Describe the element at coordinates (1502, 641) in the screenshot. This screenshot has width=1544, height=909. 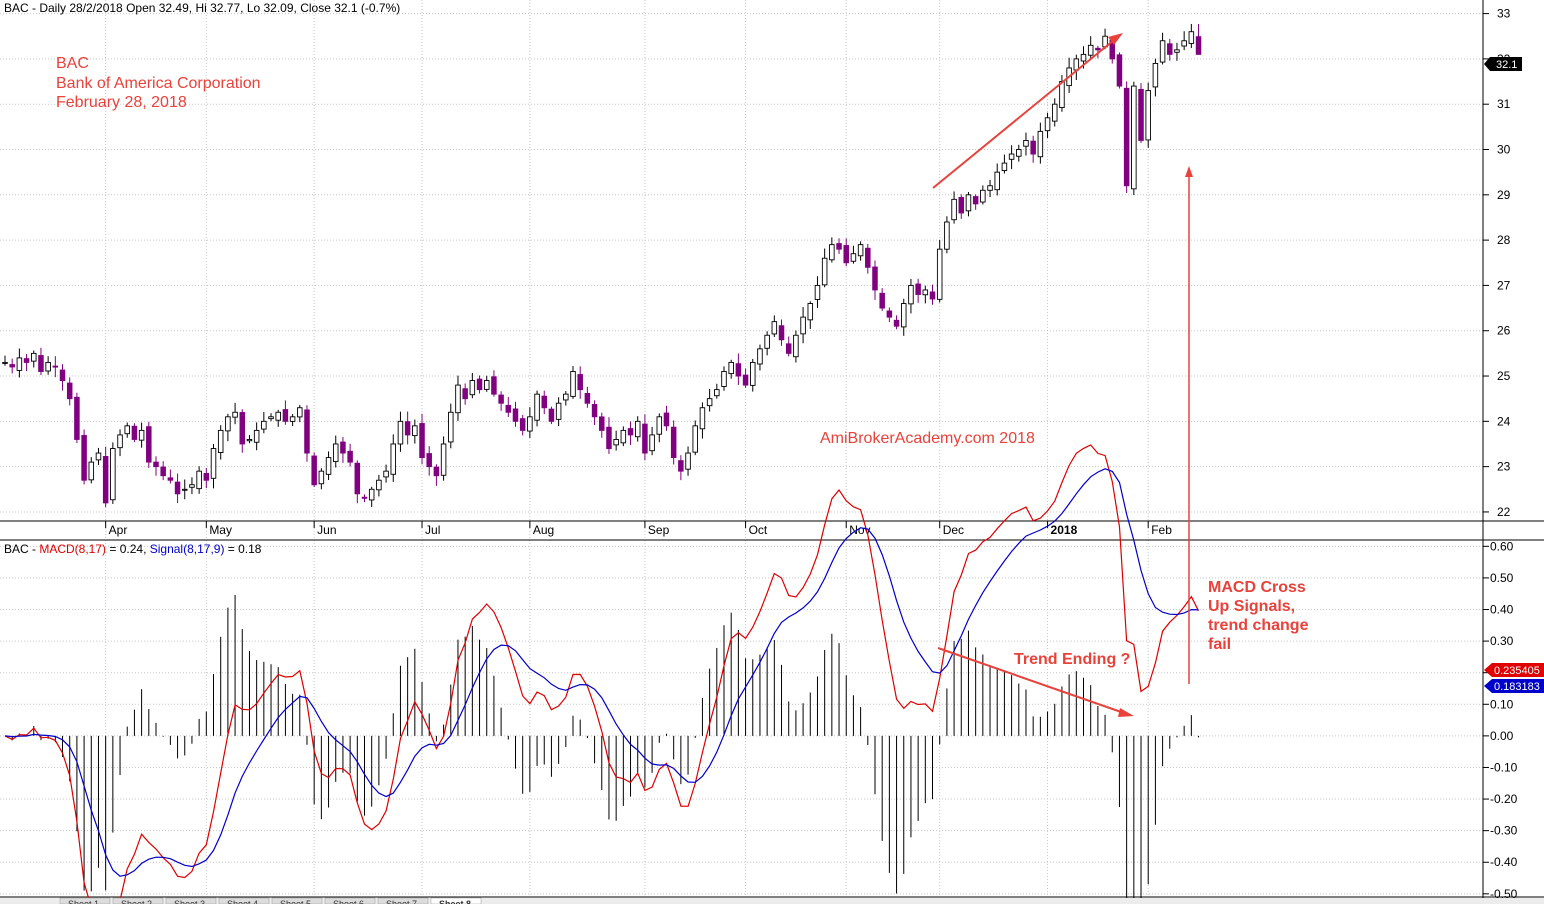
I see `macd-tick-label: 0.30` at that location.